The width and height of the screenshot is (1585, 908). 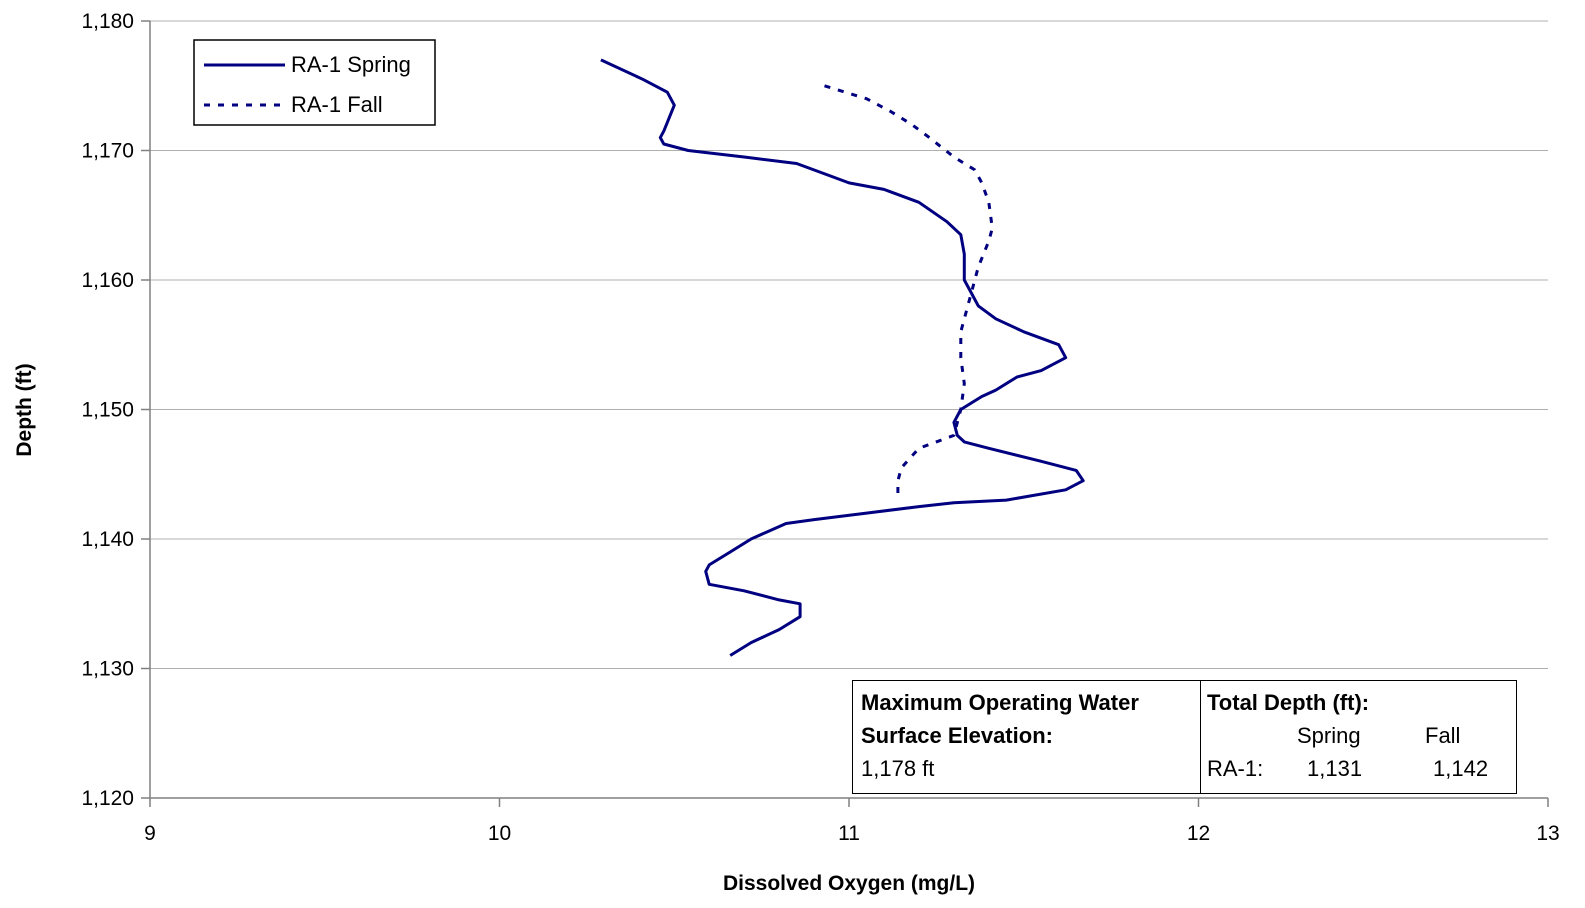 I want to click on col-spring-header: Spring, so click(x=1329, y=735).